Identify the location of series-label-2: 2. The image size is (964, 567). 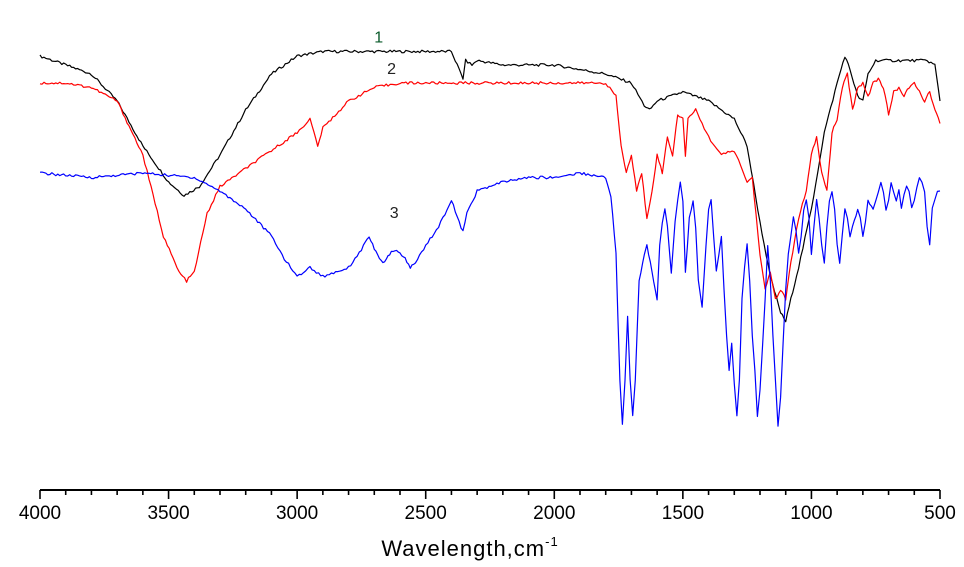
(391, 69).